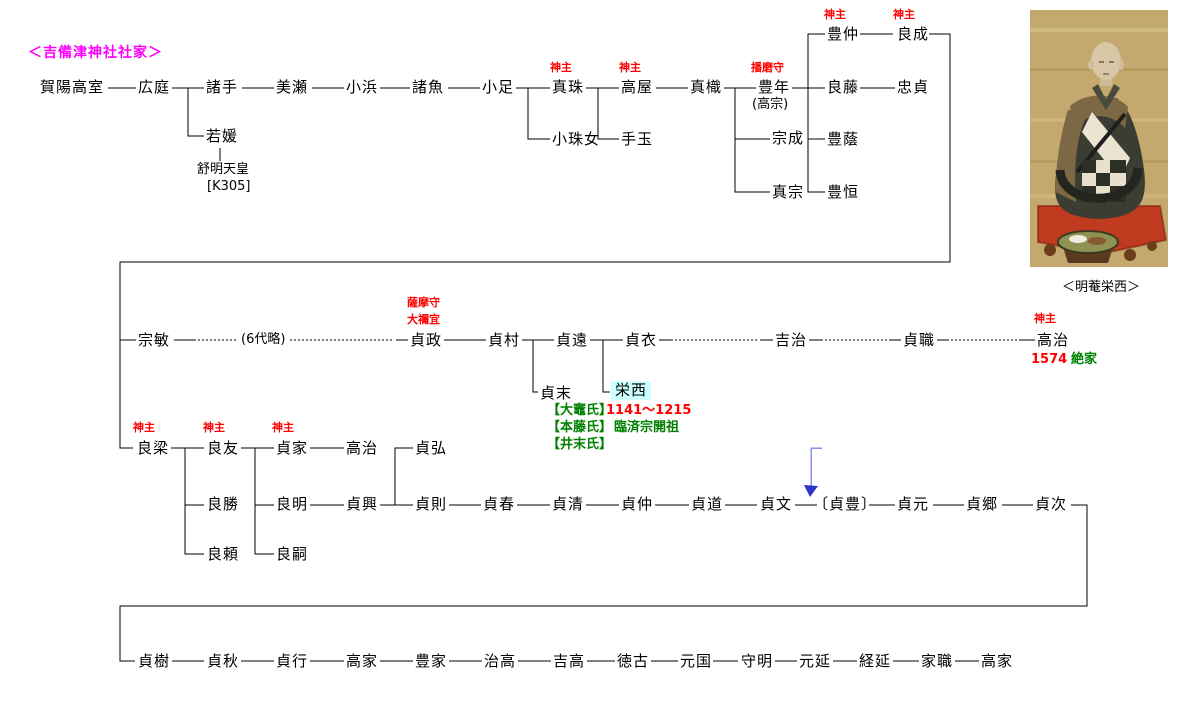  What do you see at coordinates (229, 186) in the screenshot?
I see `annotation-label: [K305]` at bounding box center [229, 186].